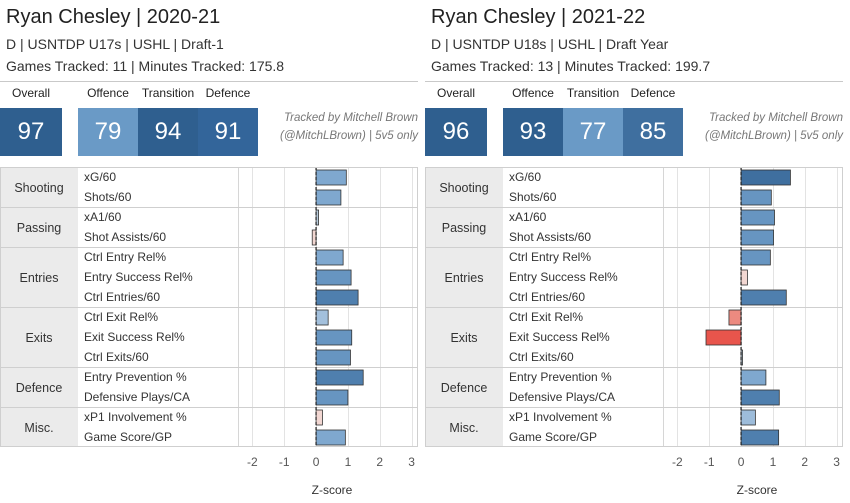 The width and height of the screenshot is (850, 503). Describe the element at coordinates (653, 132) in the screenshot. I see `defence-score-box: 85` at that location.